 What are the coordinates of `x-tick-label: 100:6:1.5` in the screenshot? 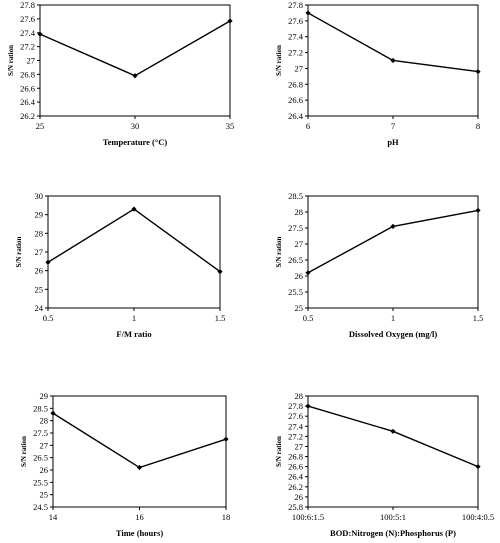 It's located at (308, 517).